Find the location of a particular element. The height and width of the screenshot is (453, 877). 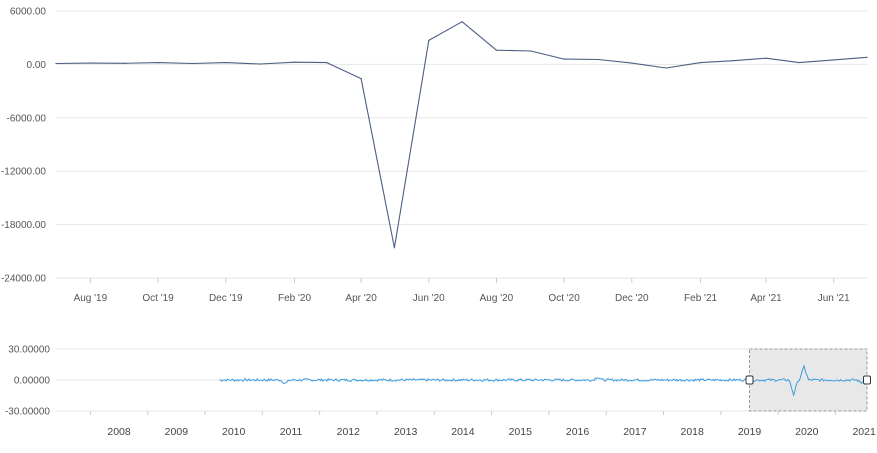

navigator-x-tick-label: 2017 is located at coordinates (635, 432).